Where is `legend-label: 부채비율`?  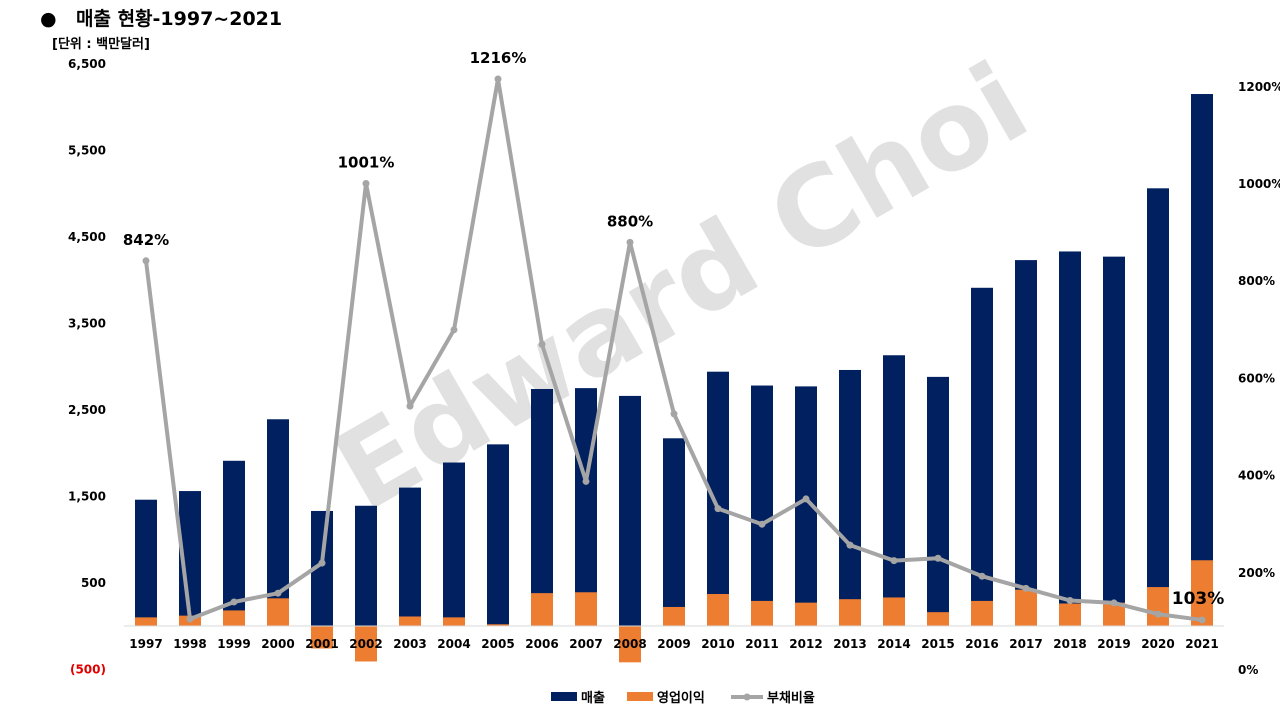 legend-label: 부채비율 is located at coordinates (791, 698).